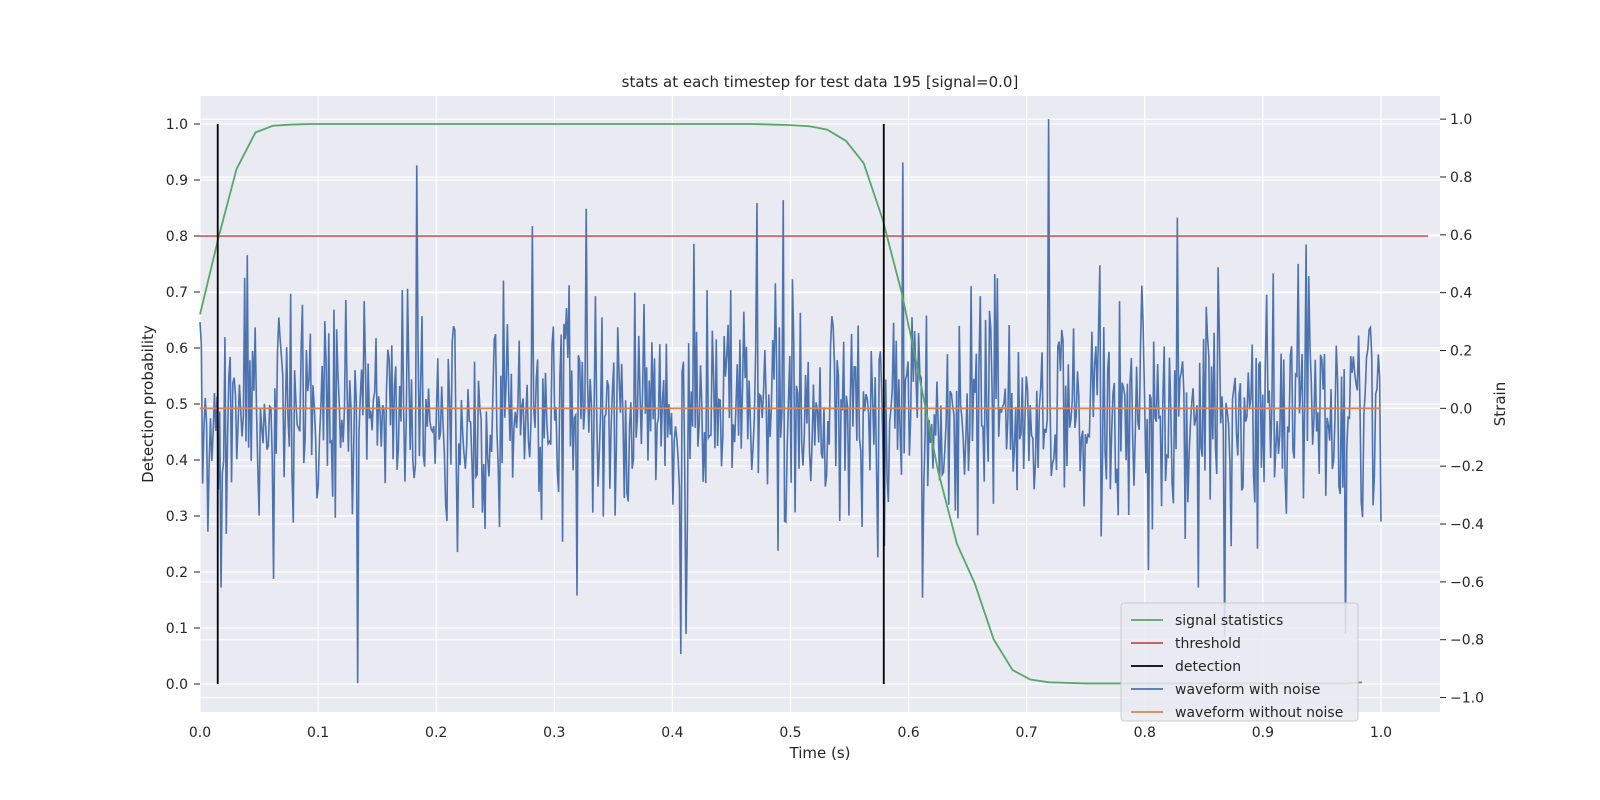  Describe the element at coordinates (1247, 690) in the screenshot. I see `legend-label: waveform with noise` at that location.